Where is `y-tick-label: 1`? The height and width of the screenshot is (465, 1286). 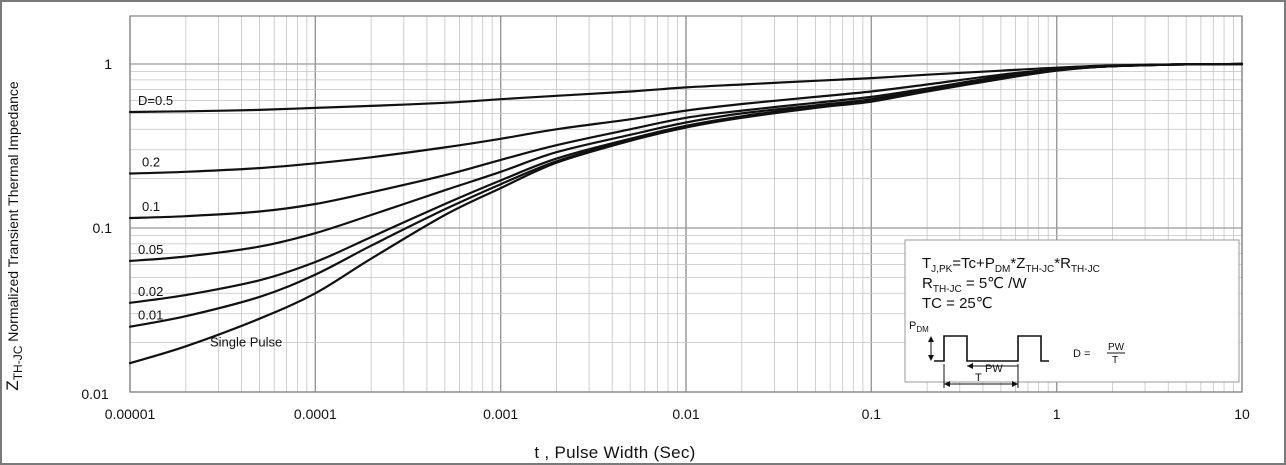 y-tick-label: 1 is located at coordinates (108, 64).